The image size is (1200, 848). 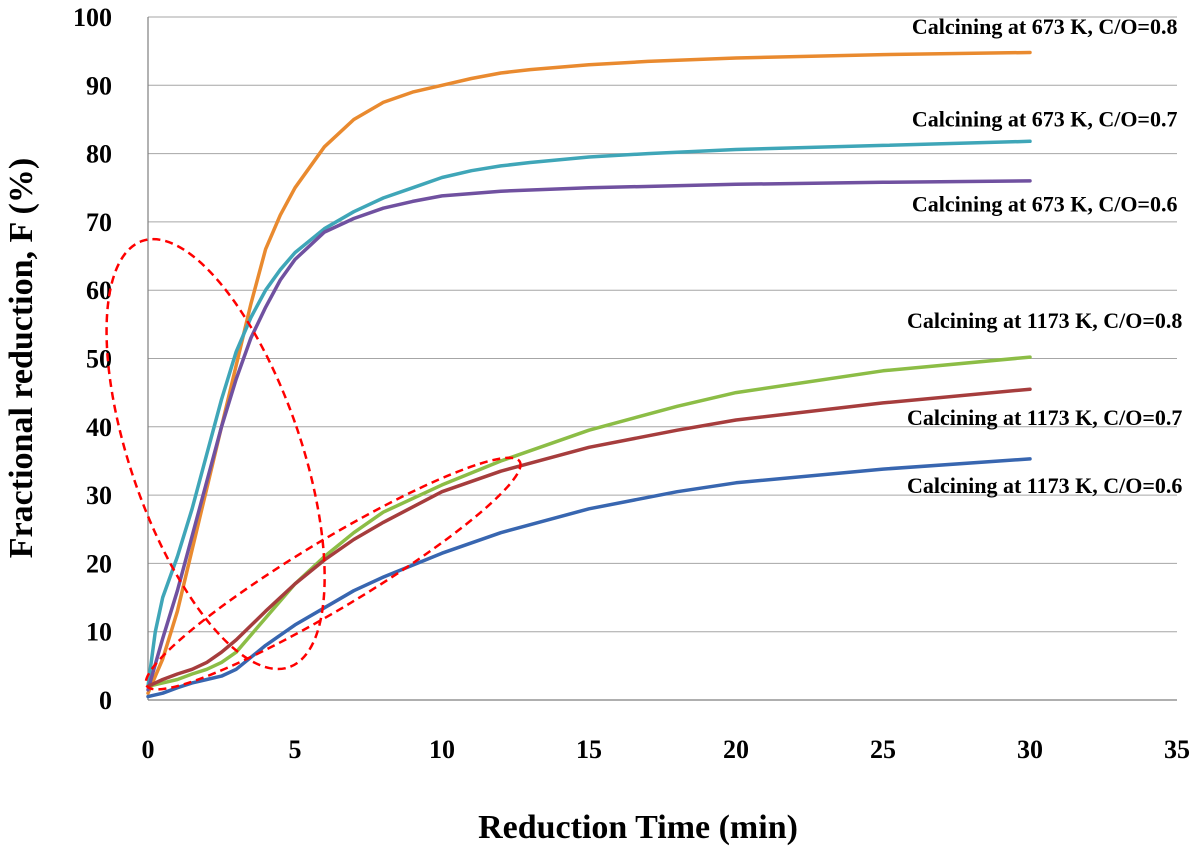 I want to click on y-tick-label: 70, so click(x=99, y=222).